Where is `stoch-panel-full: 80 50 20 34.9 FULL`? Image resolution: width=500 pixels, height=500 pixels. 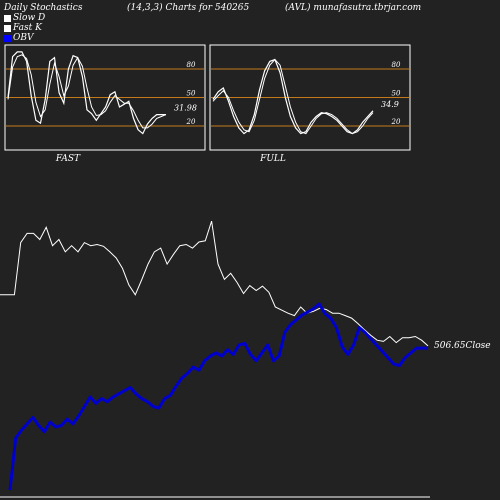 stoch-panel-full: 80 50 20 34.9 FULL is located at coordinates (310, 104).